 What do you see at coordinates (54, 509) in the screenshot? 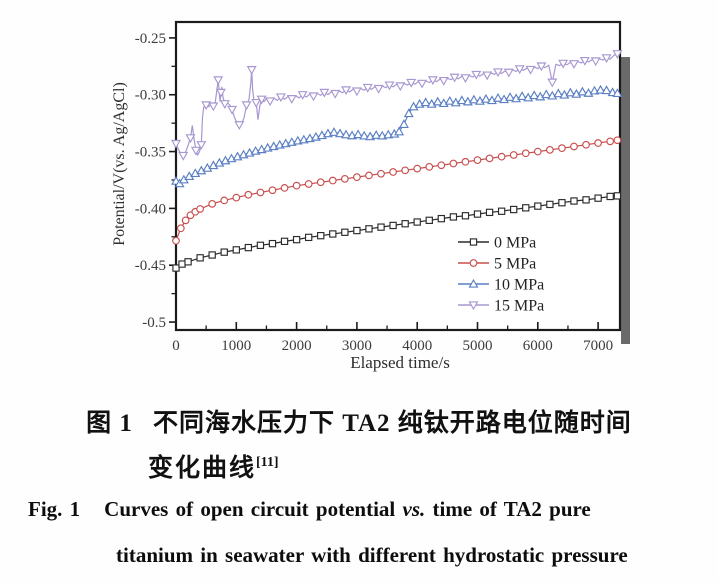
I see `caption-english-fig-number: Fig. 1` at bounding box center [54, 509].